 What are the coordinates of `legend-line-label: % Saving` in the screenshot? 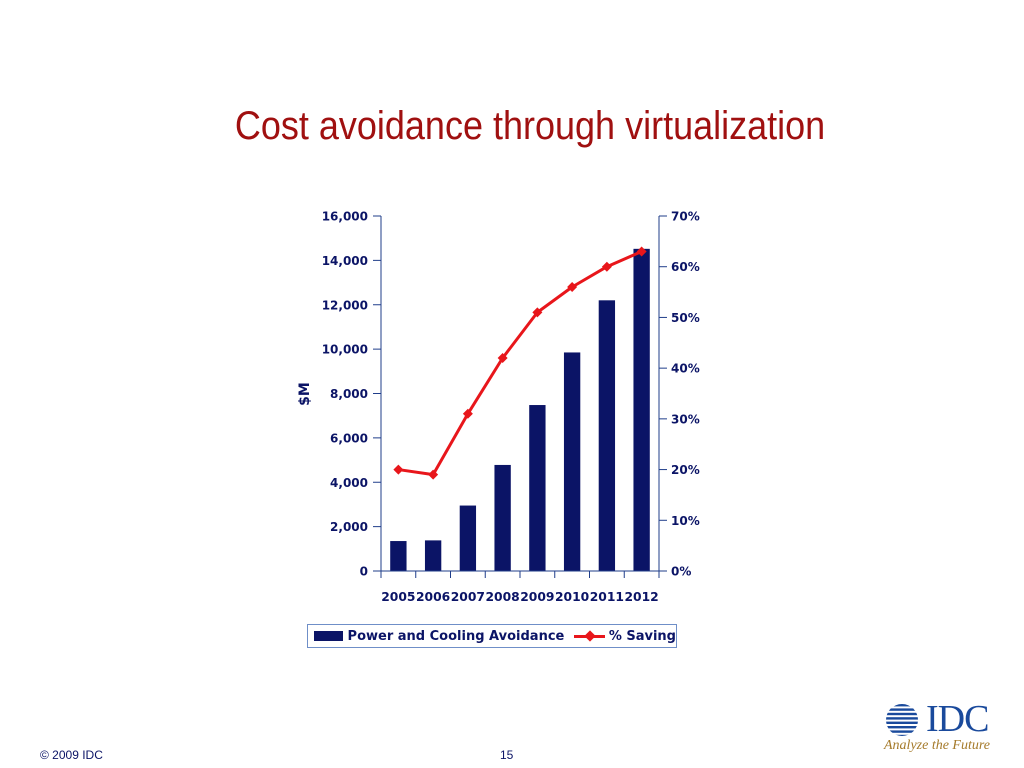 It's located at (642, 636).